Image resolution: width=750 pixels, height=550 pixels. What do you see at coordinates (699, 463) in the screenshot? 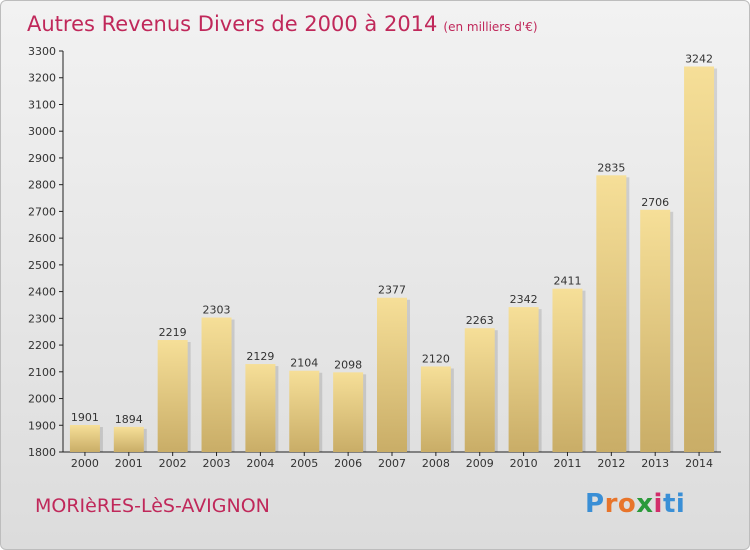
I see `x-tick-label: 2014` at bounding box center [699, 463].